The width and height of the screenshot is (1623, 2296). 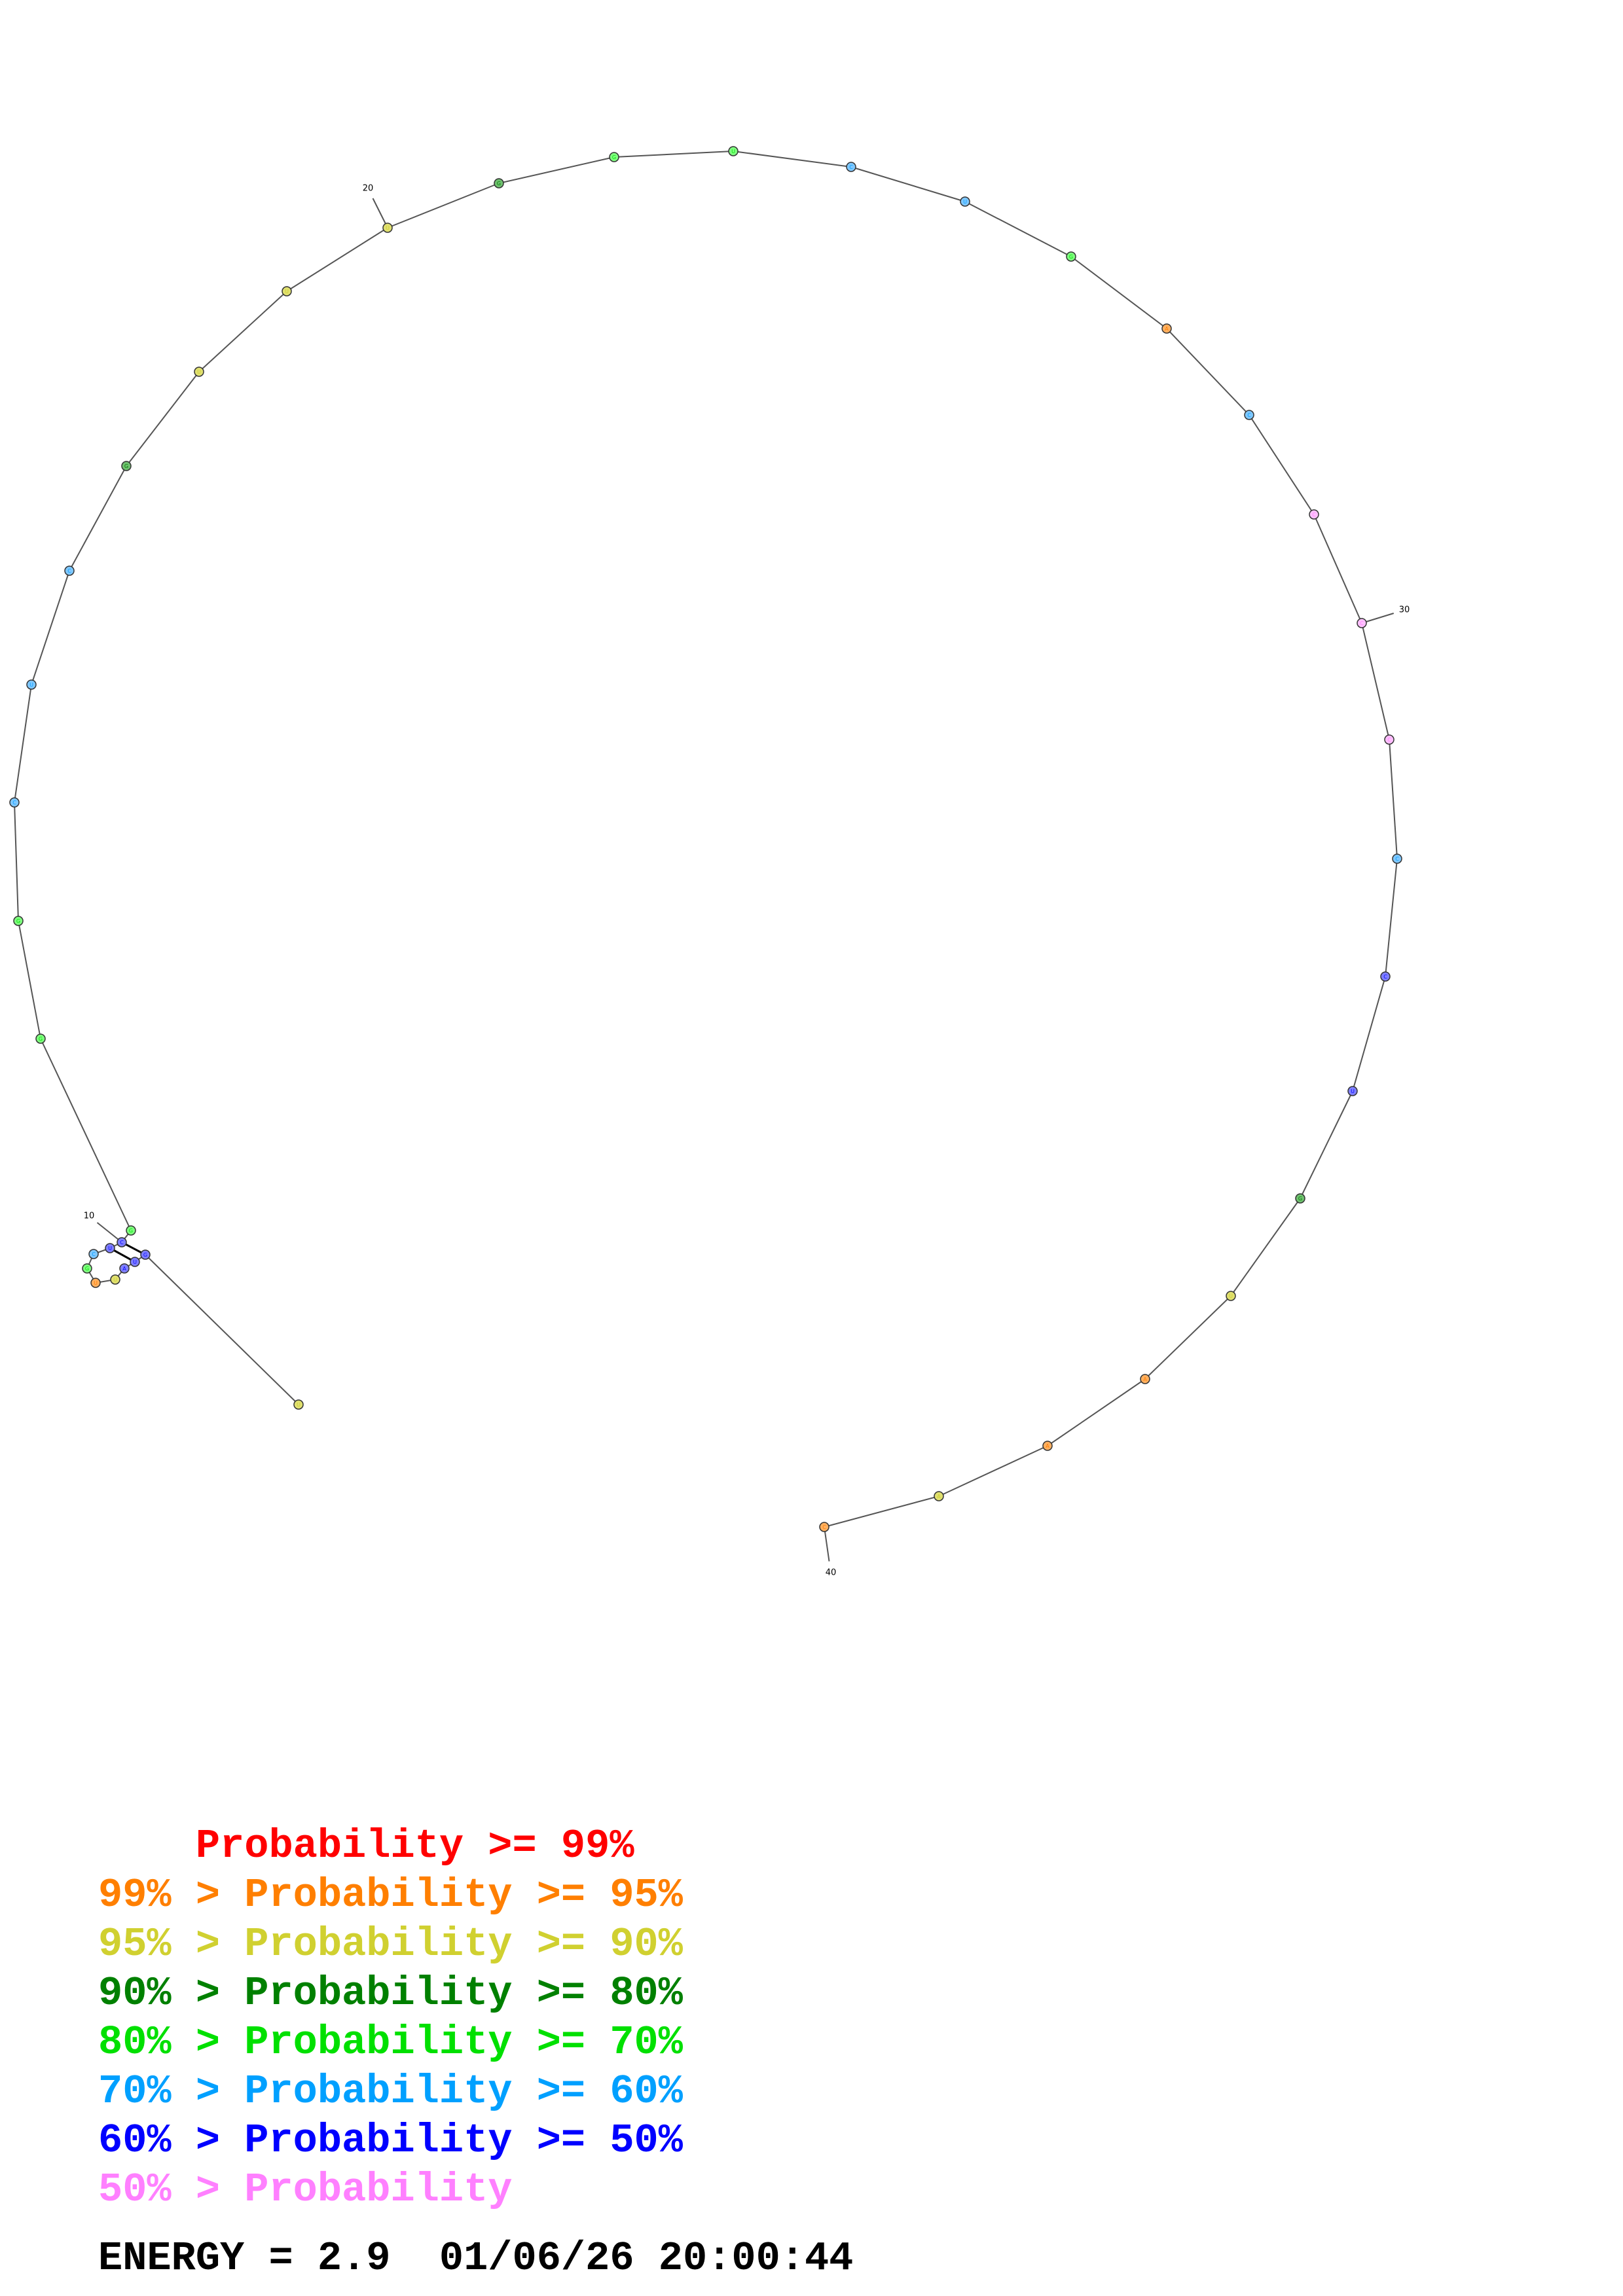 I want to click on base-37: A, so click(x=1145, y=1379).